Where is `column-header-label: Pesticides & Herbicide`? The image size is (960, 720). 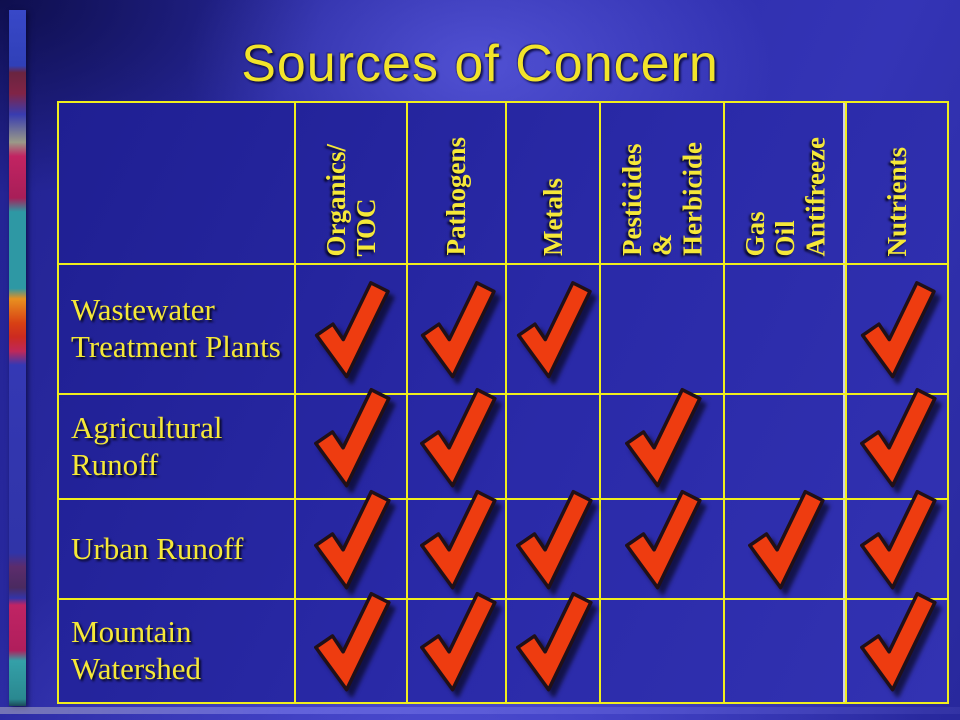 column-header-label: Pesticides & Herbicide is located at coordinates (662, 199).